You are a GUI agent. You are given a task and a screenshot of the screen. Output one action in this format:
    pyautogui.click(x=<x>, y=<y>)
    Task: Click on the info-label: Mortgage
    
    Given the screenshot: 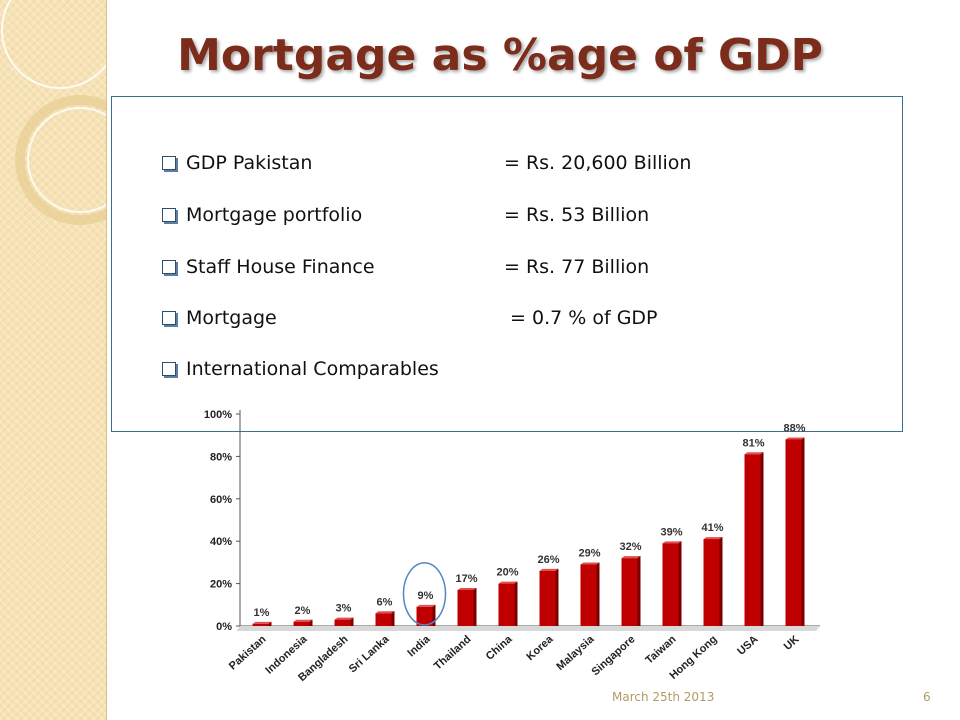 What is the action you would take?
    pyautogui.click(x=231, y=318)
    